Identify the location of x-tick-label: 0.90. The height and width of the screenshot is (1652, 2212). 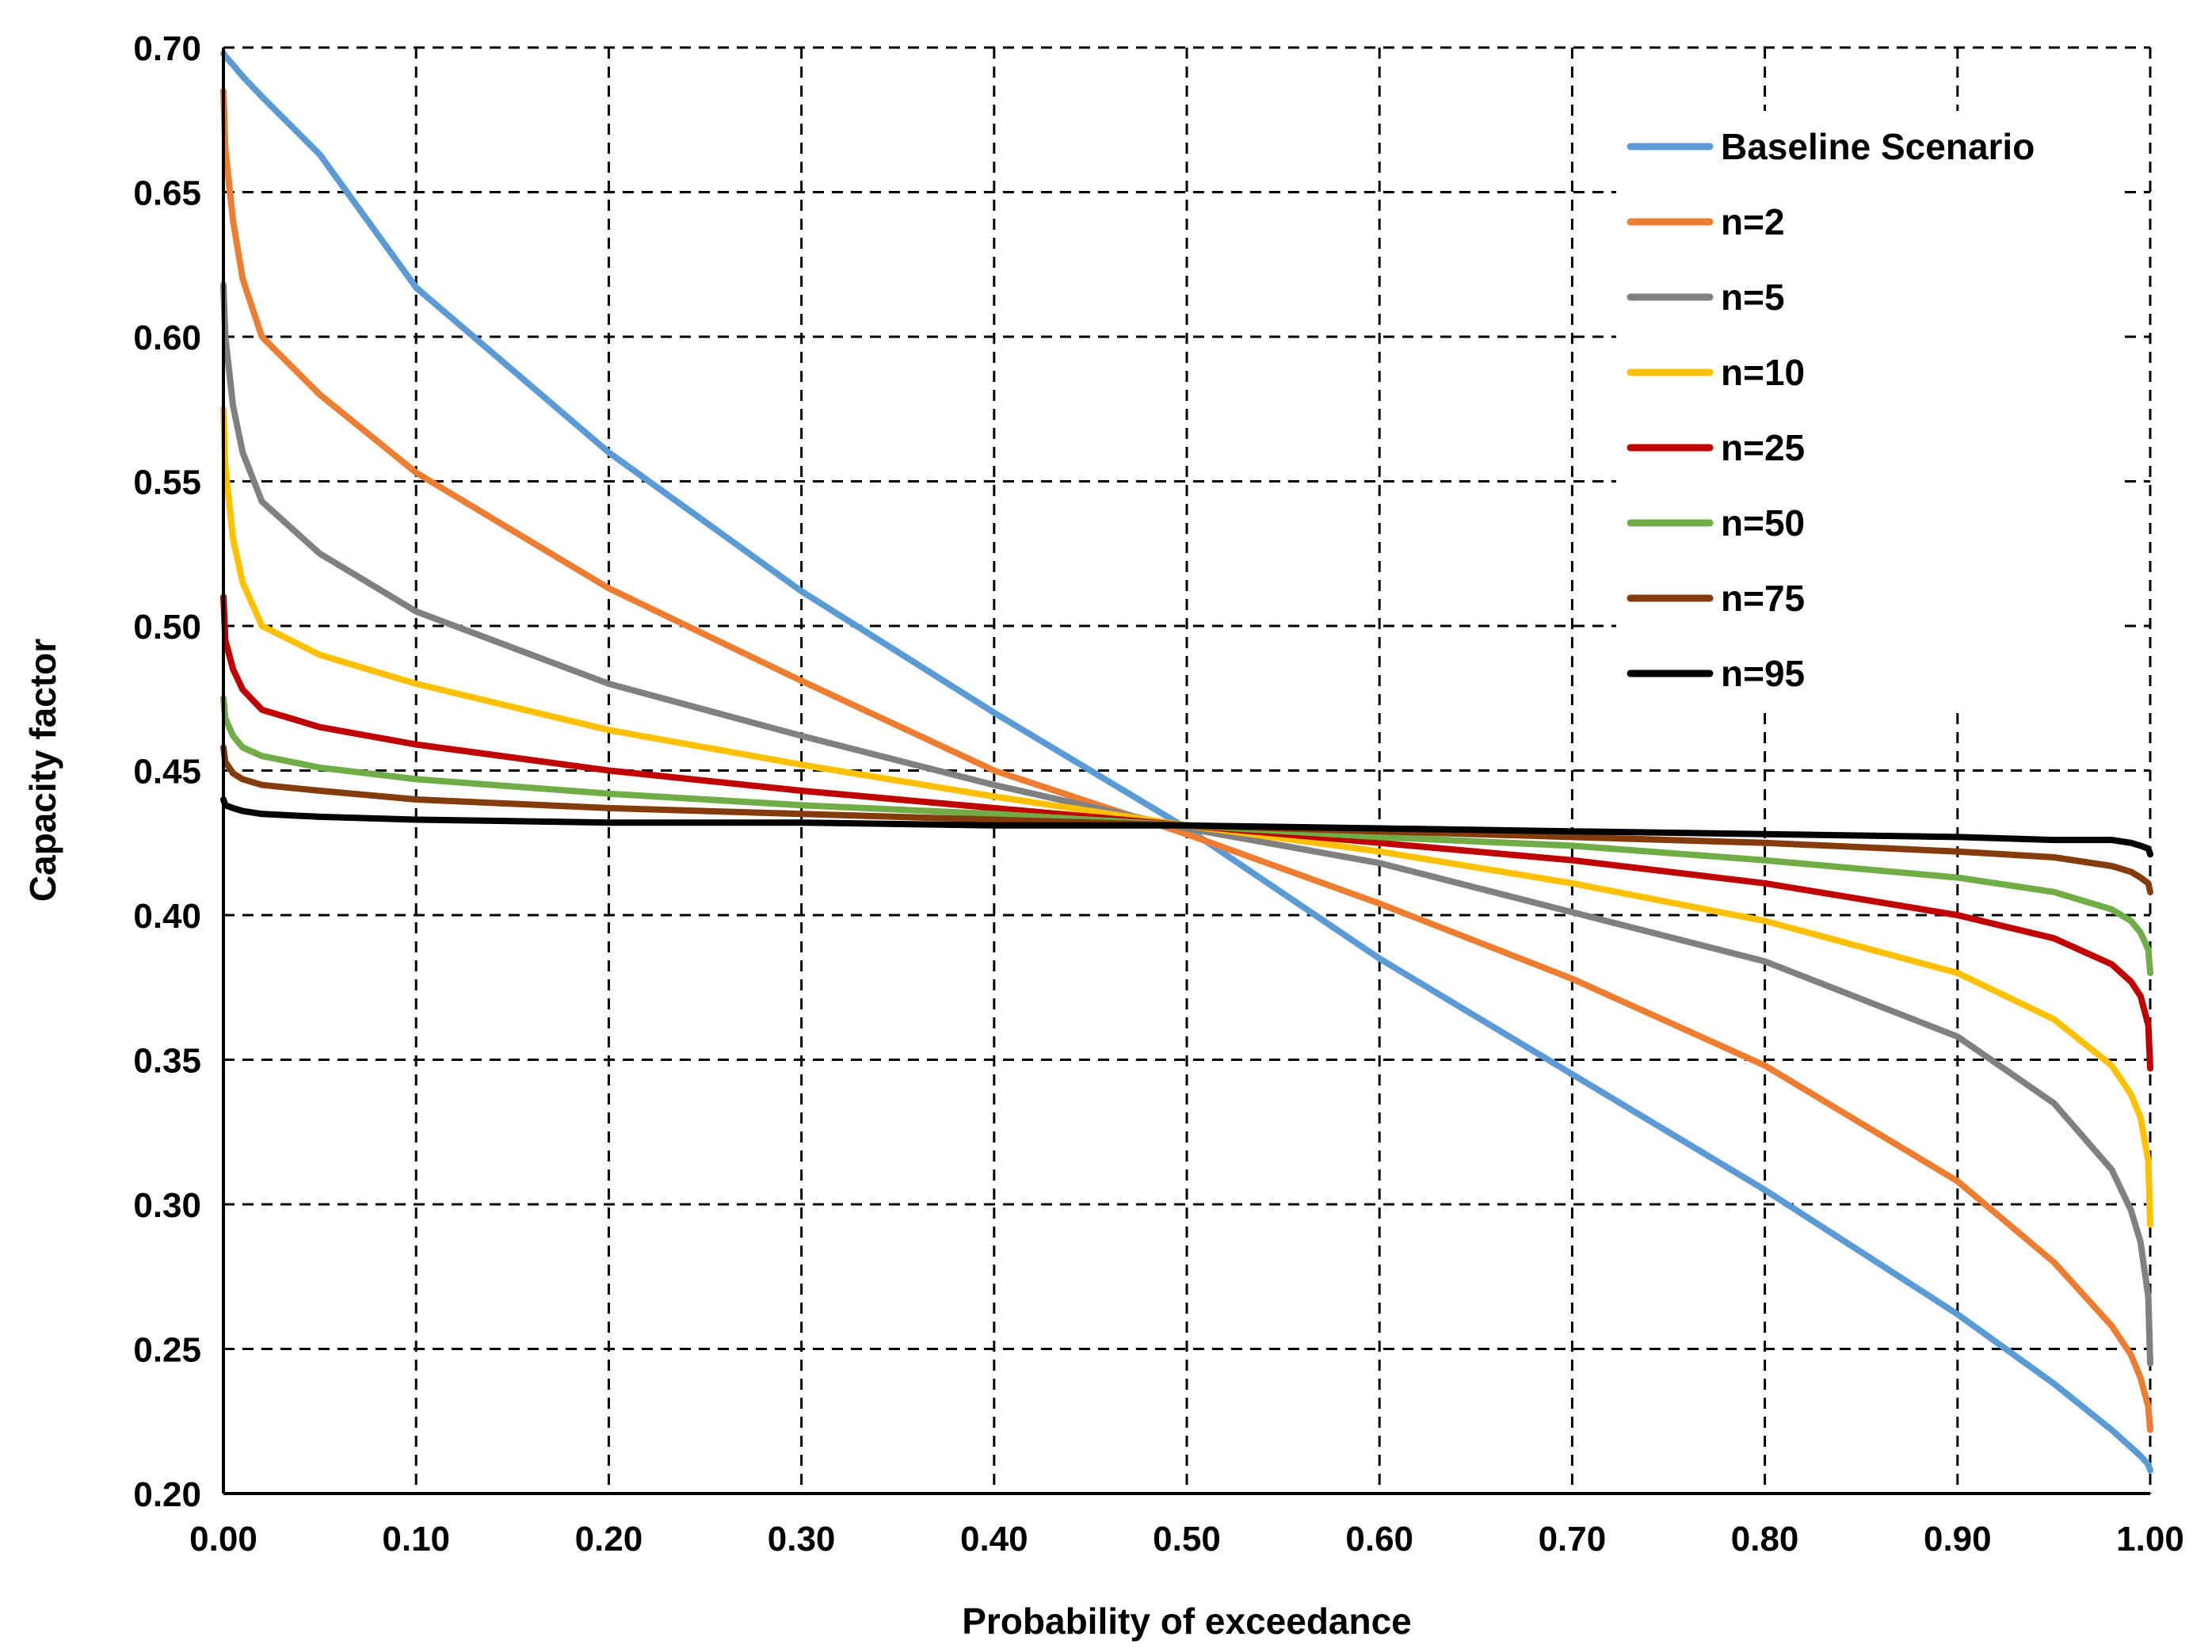
(1958, 1539).